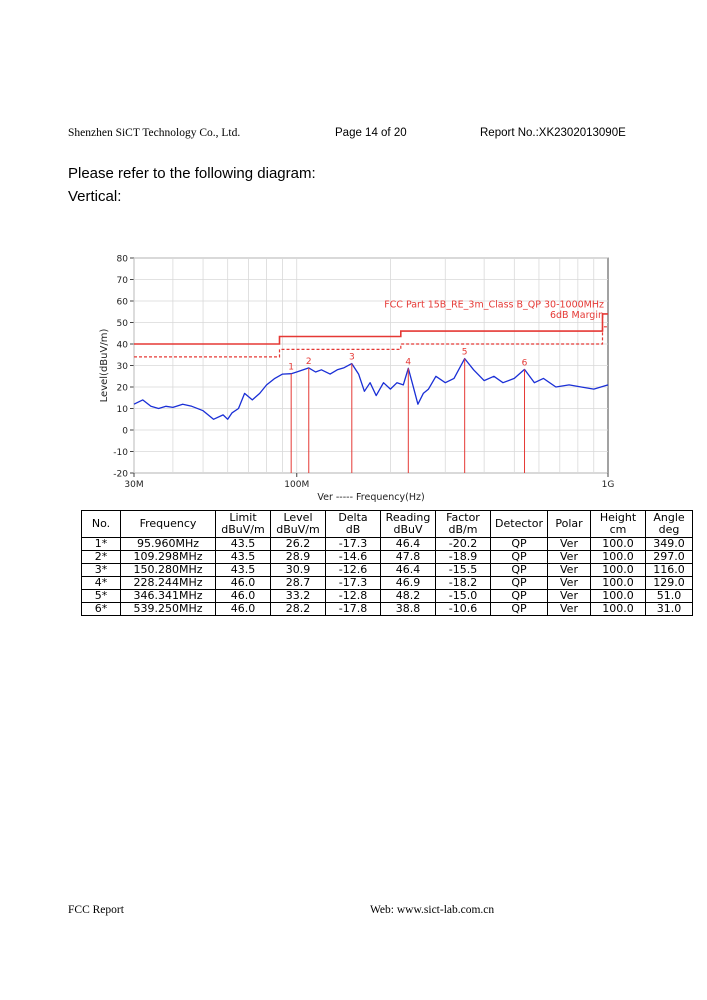 This screenshot has width=707, height=1000. I want to click on table-cell: 297.0, so click(669, 557).